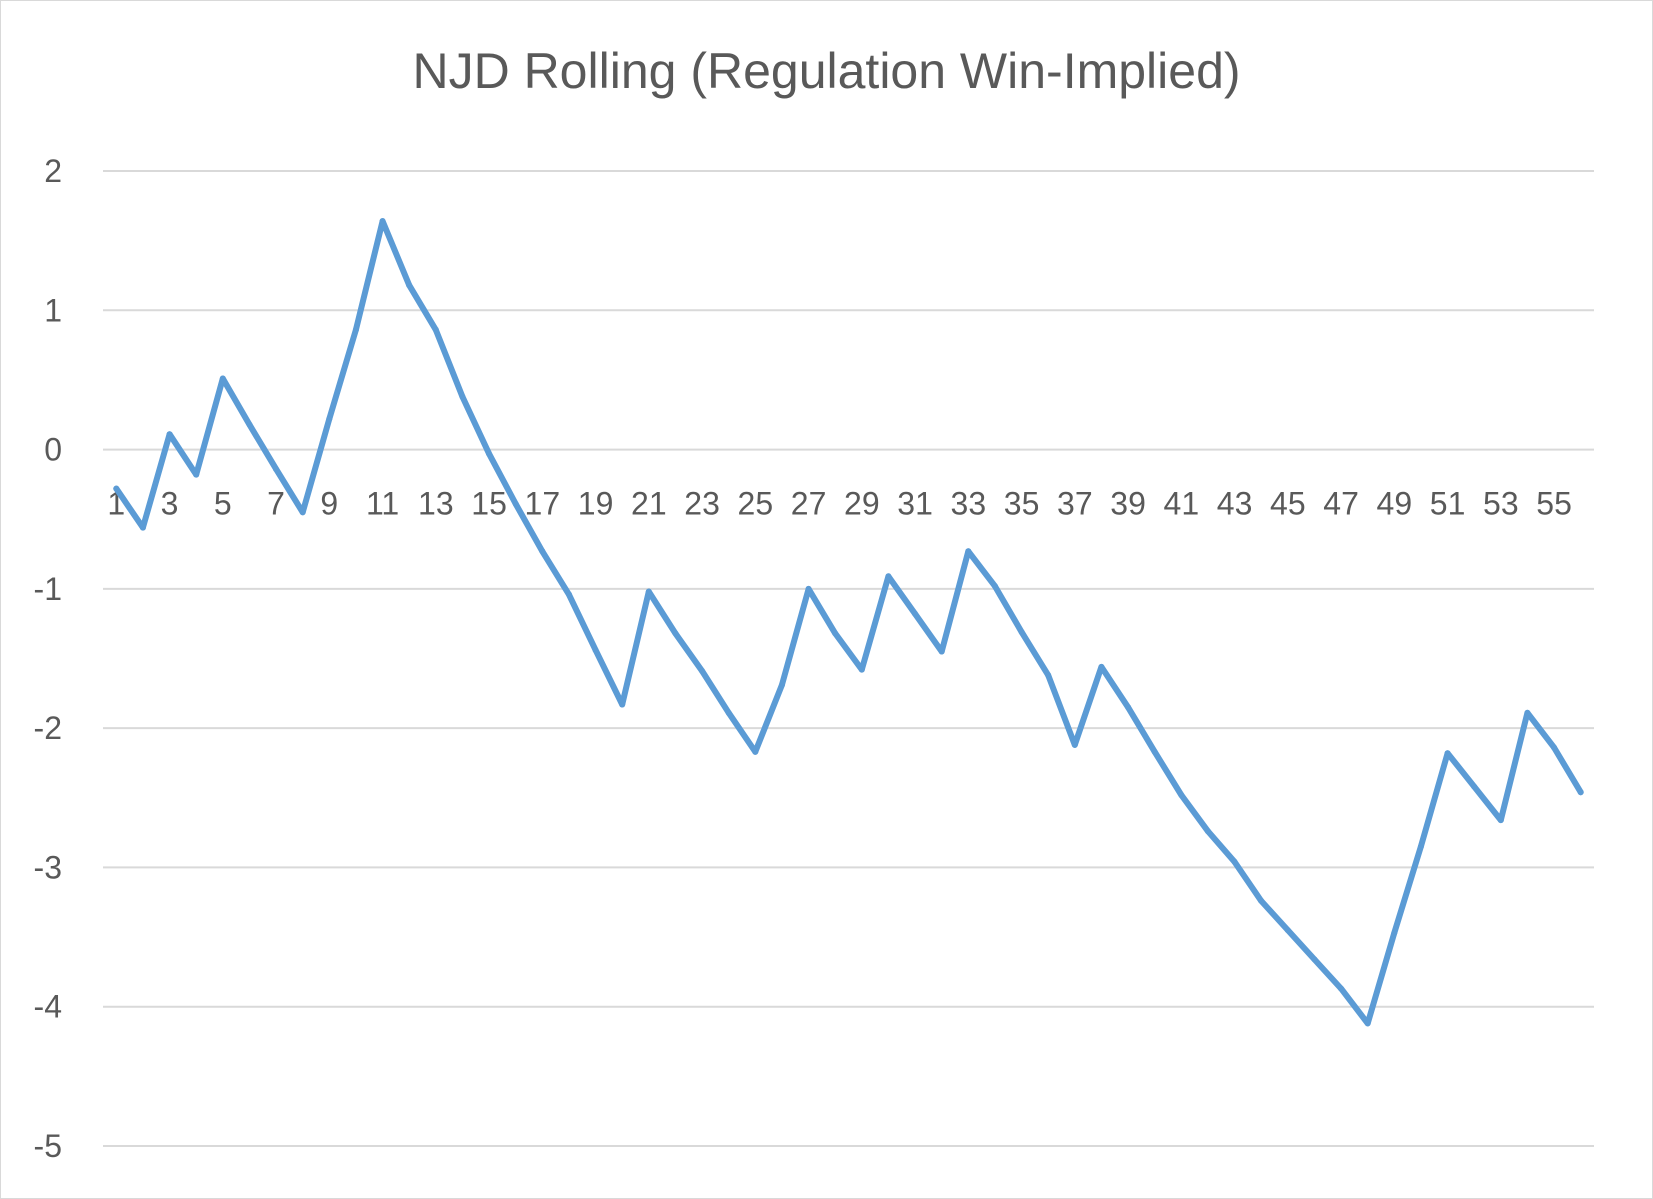 The width and height of the screenshot is (1653, 1199). What do you see at coordinates (53, 450) in the screenshot?
I see `y-tick-label: 0` at bounding box center [53, 450].